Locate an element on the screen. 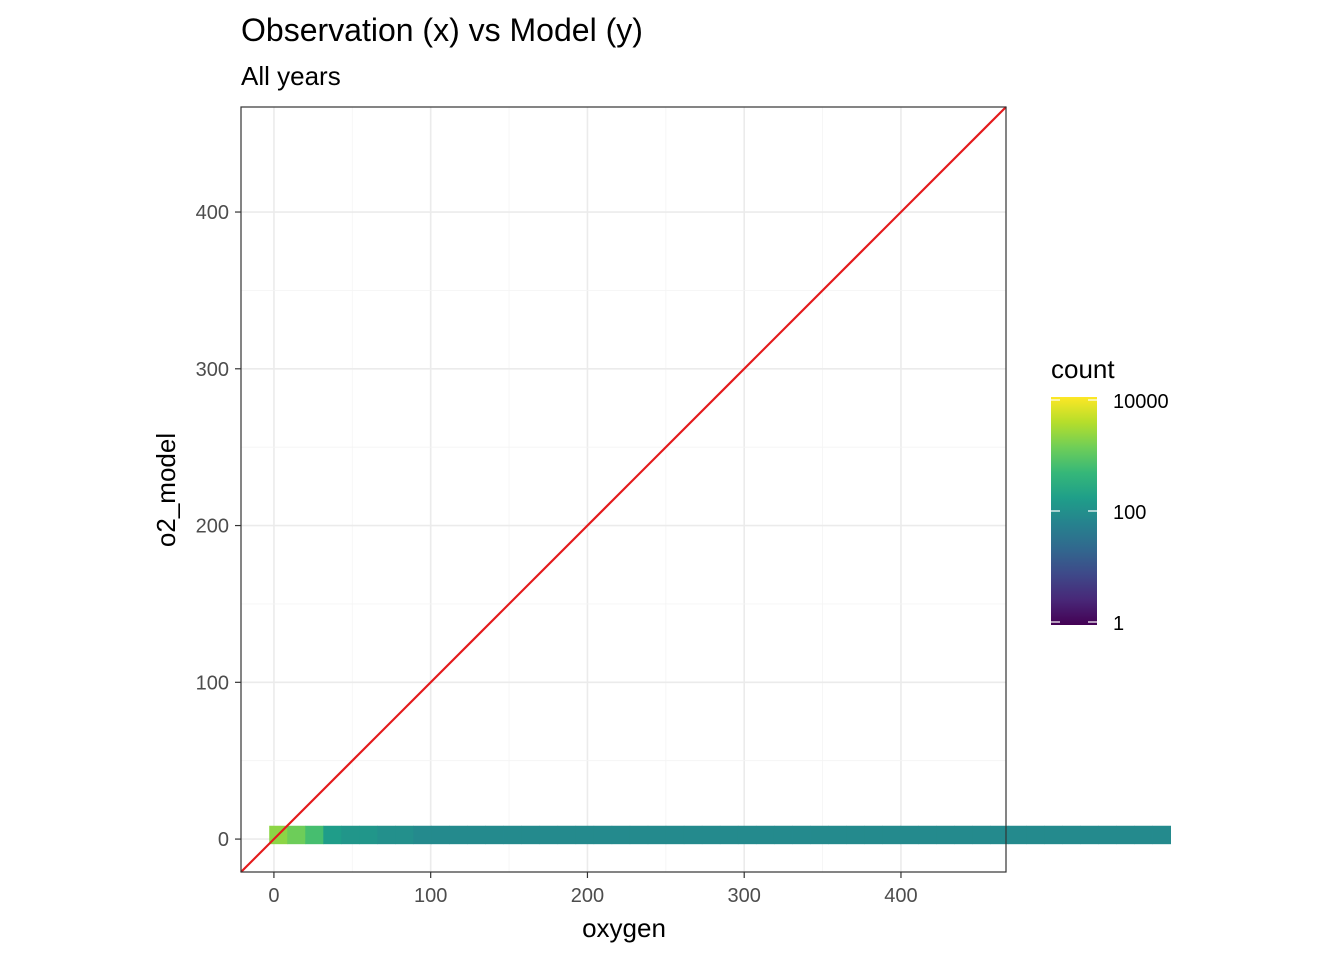 This screenshot has height=960, width=1344. x-tick-label: 400 is located at coordinates (900, 896).